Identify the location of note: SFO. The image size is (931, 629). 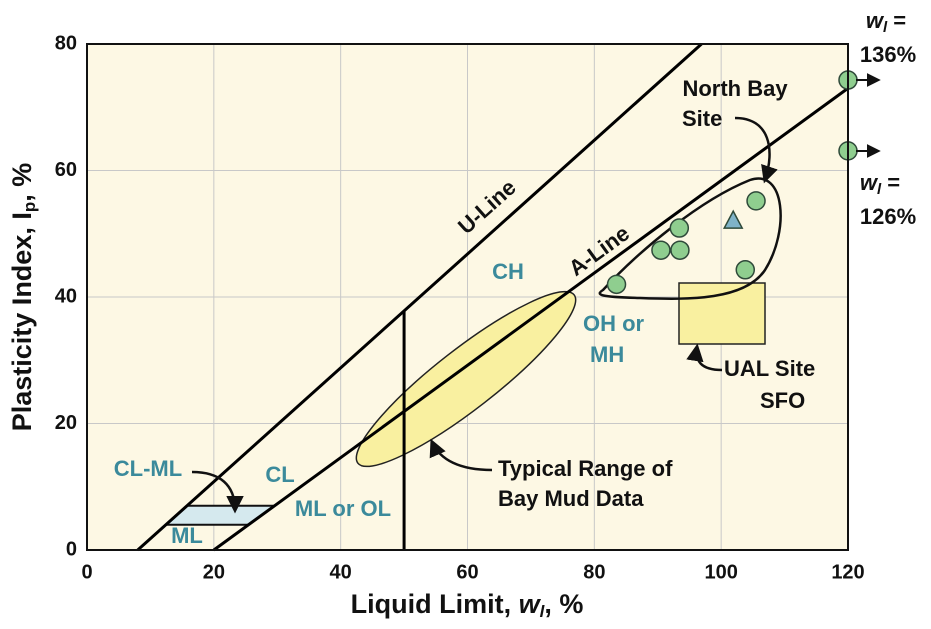
(782, 400).